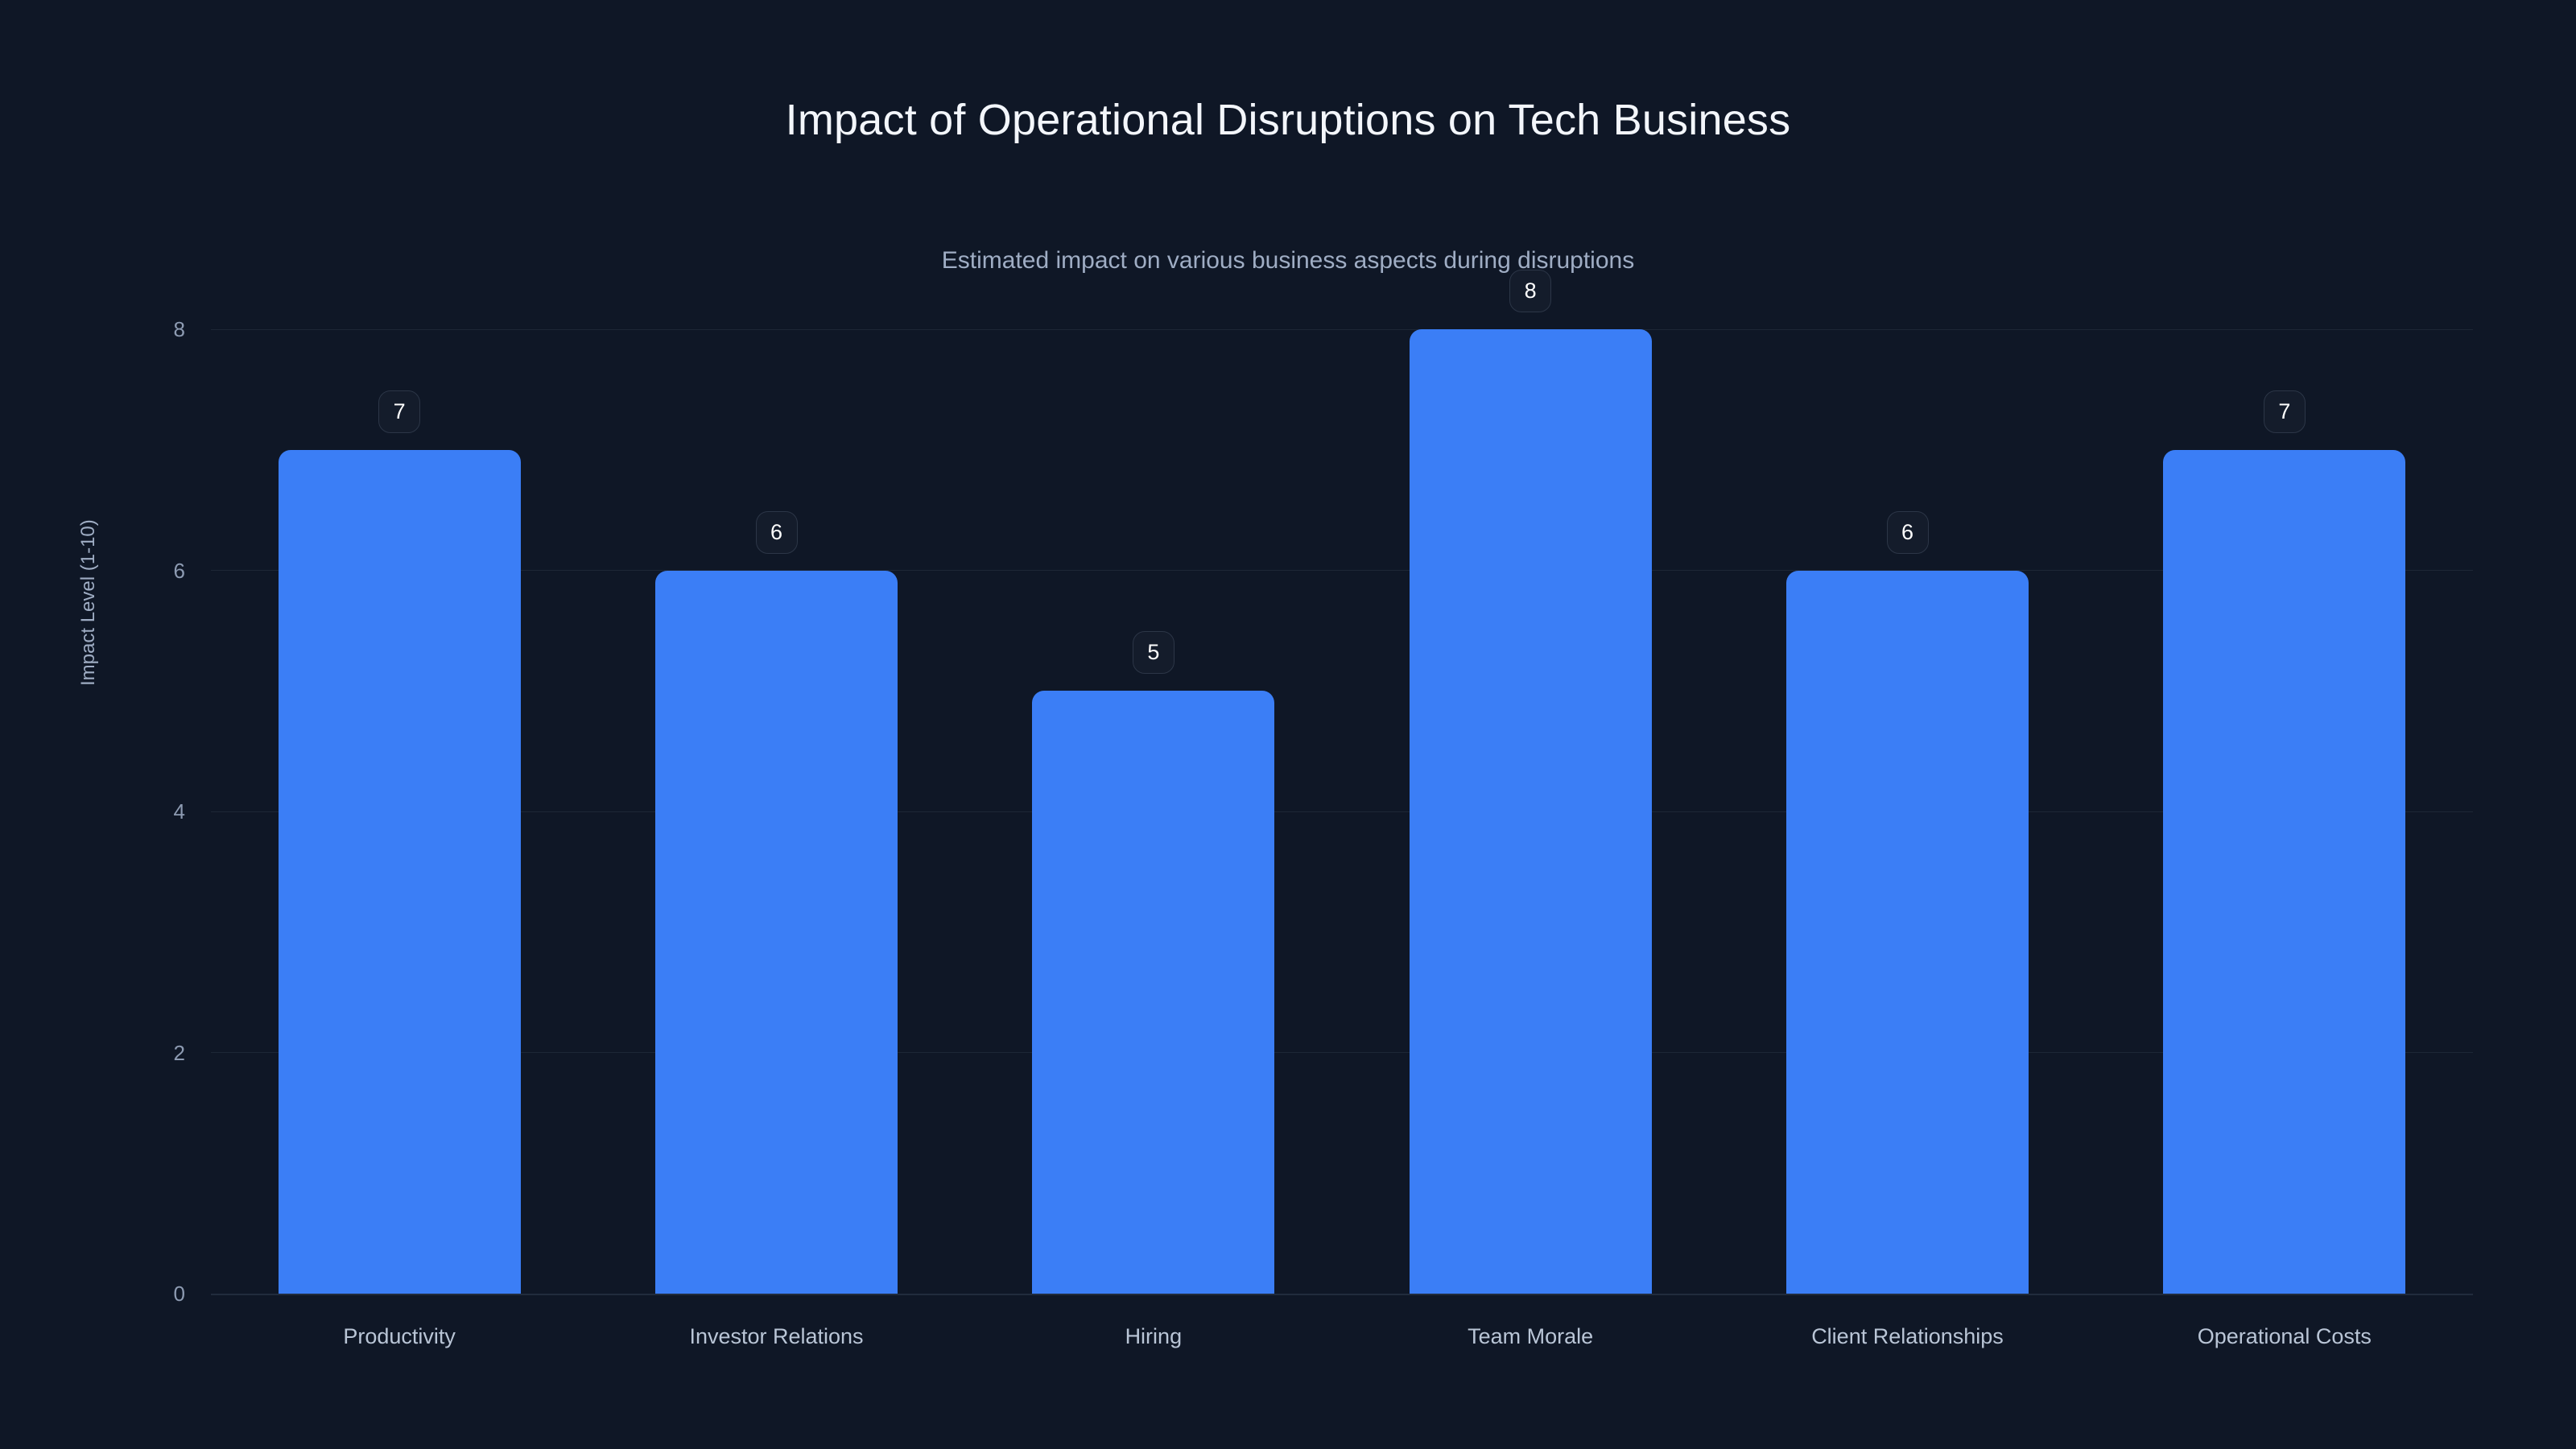 The image size is (2576, 1449). I want to click on x-axis-category-label: Client Relationships, so click(1907, 1336).